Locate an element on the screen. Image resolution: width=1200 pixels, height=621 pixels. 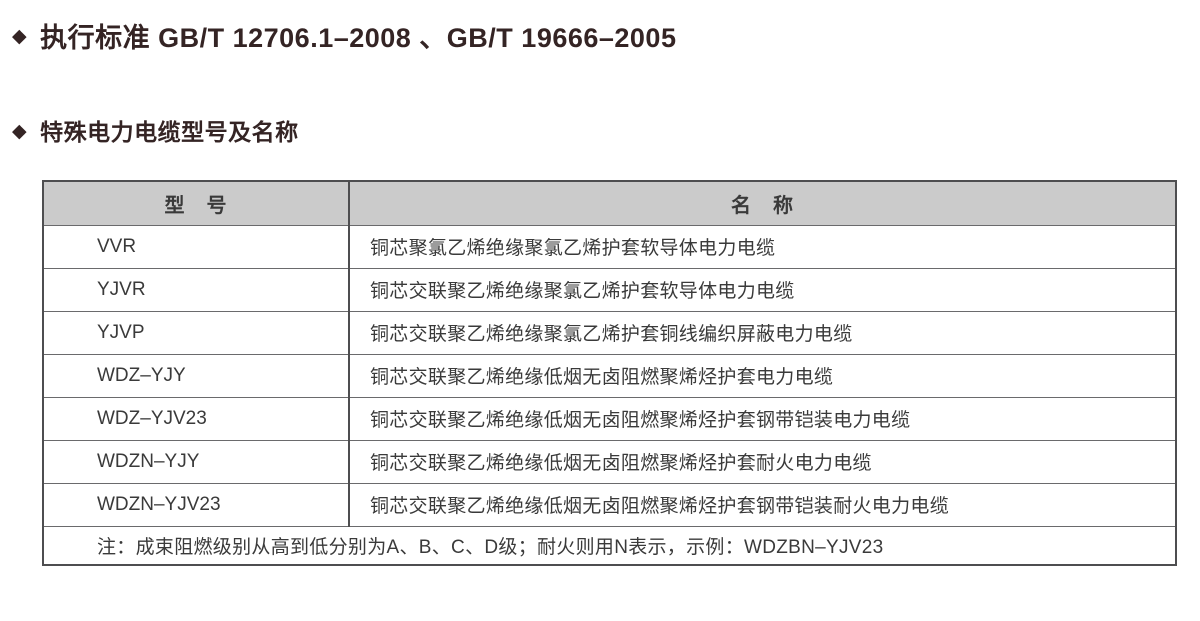
column-header-model: 型 号 is located at coordinates (196, 203).